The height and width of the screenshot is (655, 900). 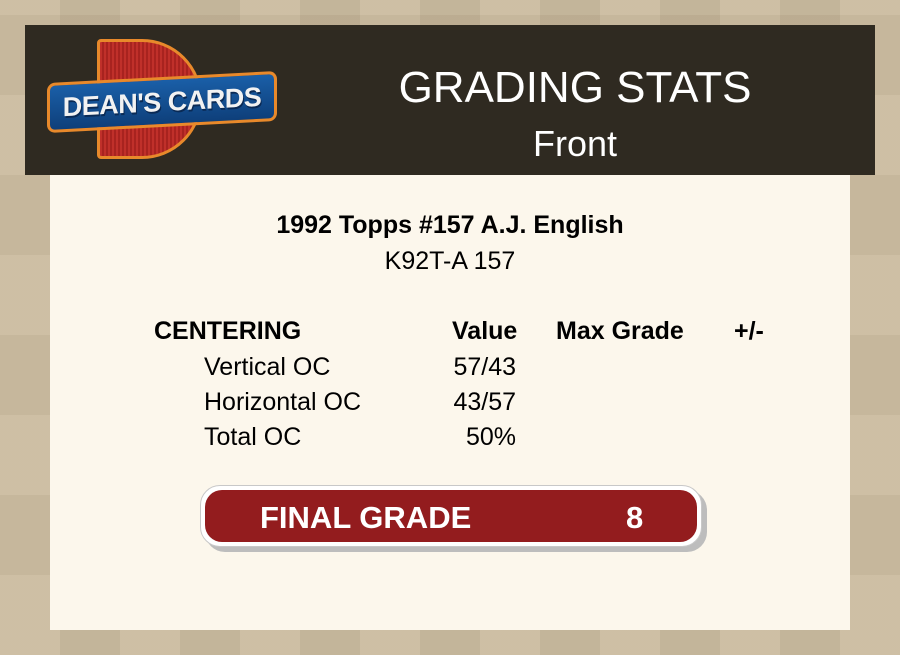 What do you see at coordinates (490, 437) in the screenshot?
I see `row-value-total: 50%` at bounding box center [490, 437].